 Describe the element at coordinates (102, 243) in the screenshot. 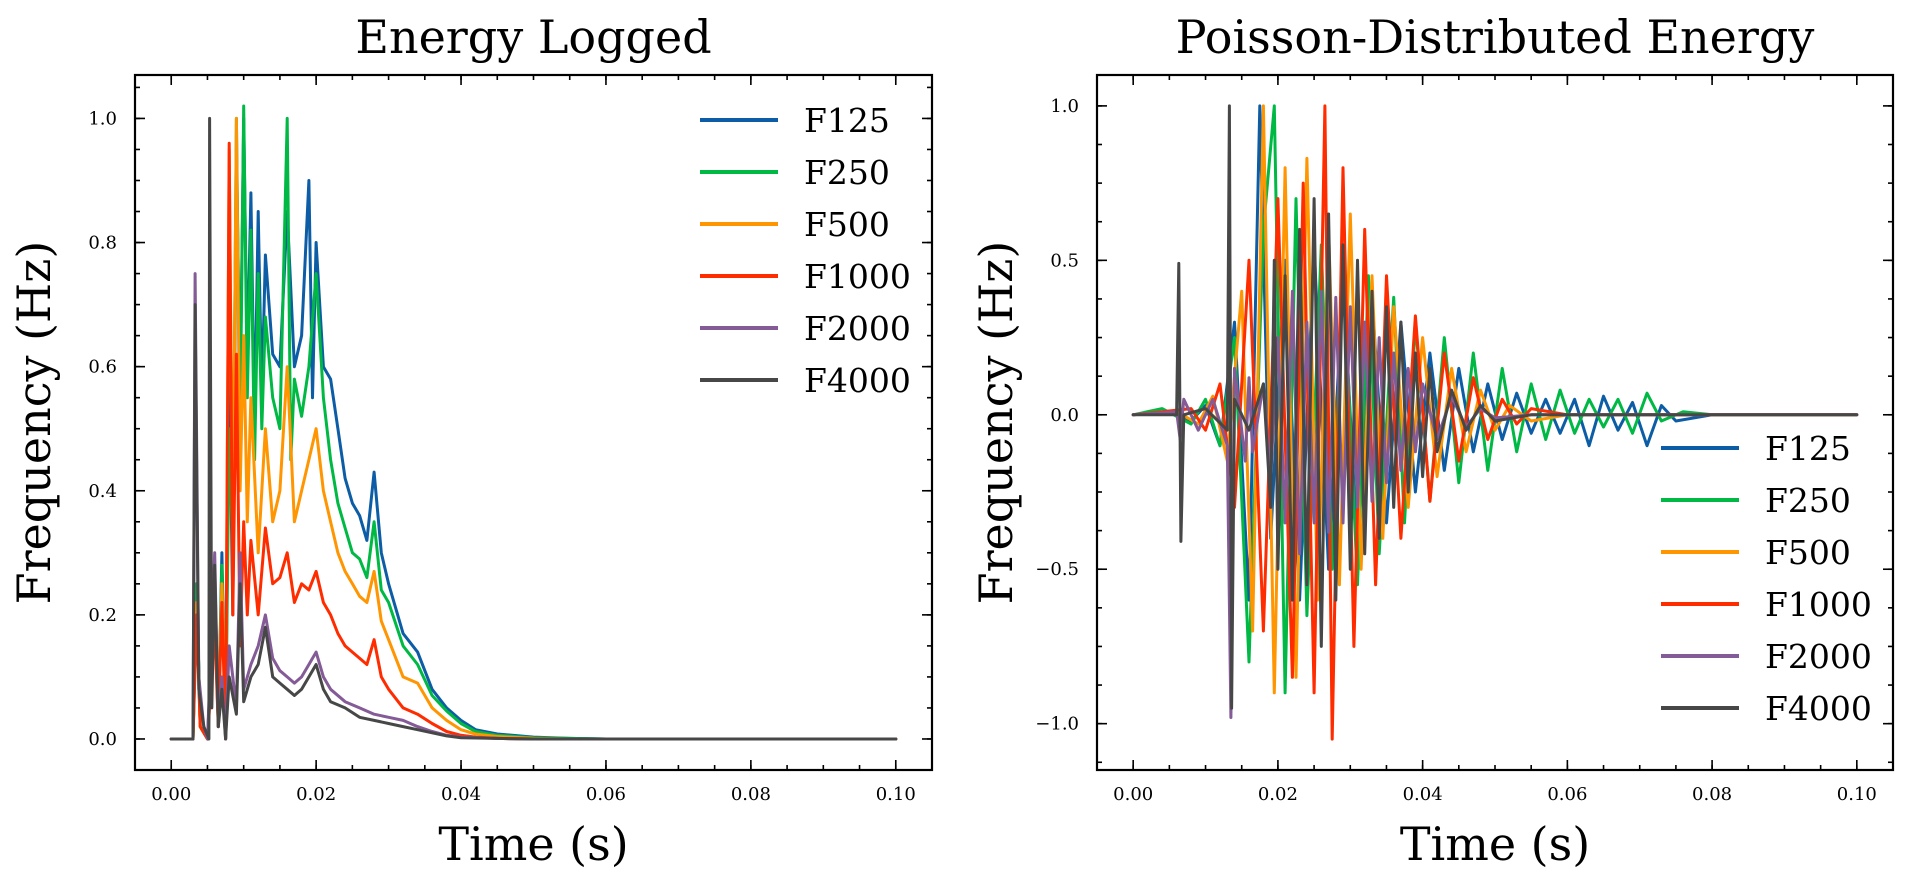

I see `y-tick-label: 0.8` at that location.